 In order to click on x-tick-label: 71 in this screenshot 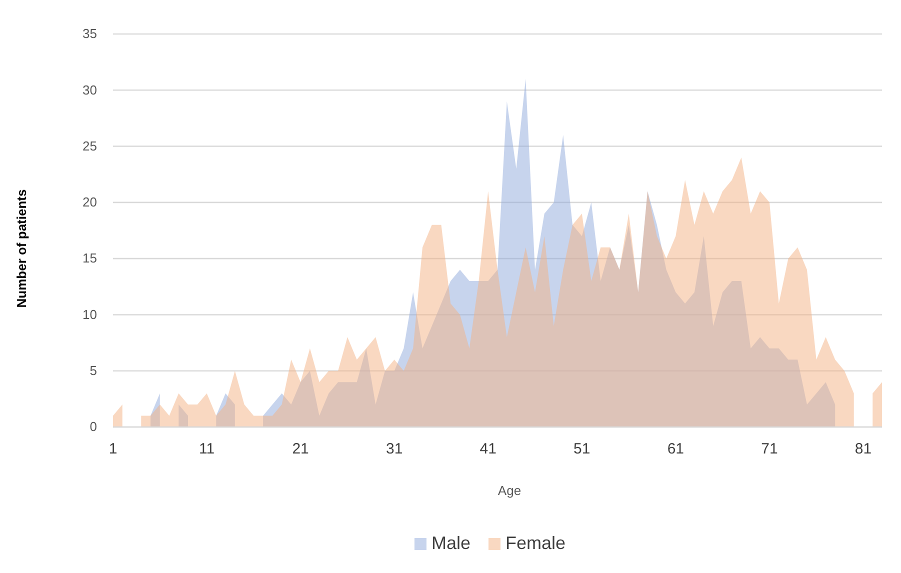, I will do `click(769, 449)`.